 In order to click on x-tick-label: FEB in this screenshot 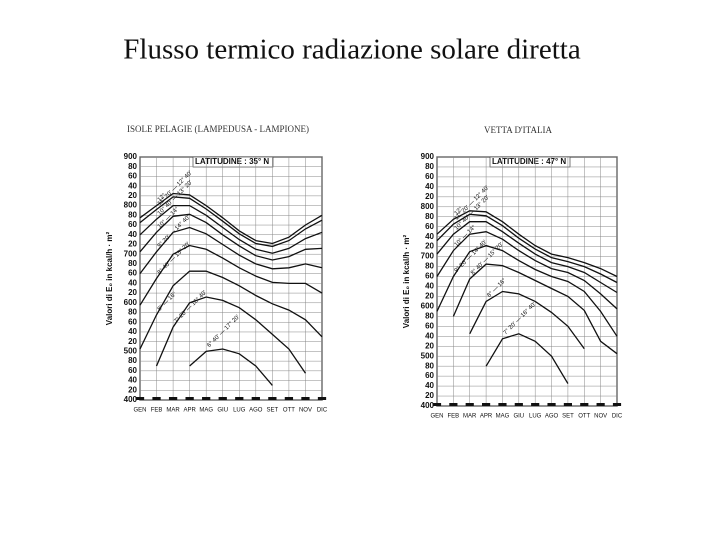, I will do `click(157, 411)`.